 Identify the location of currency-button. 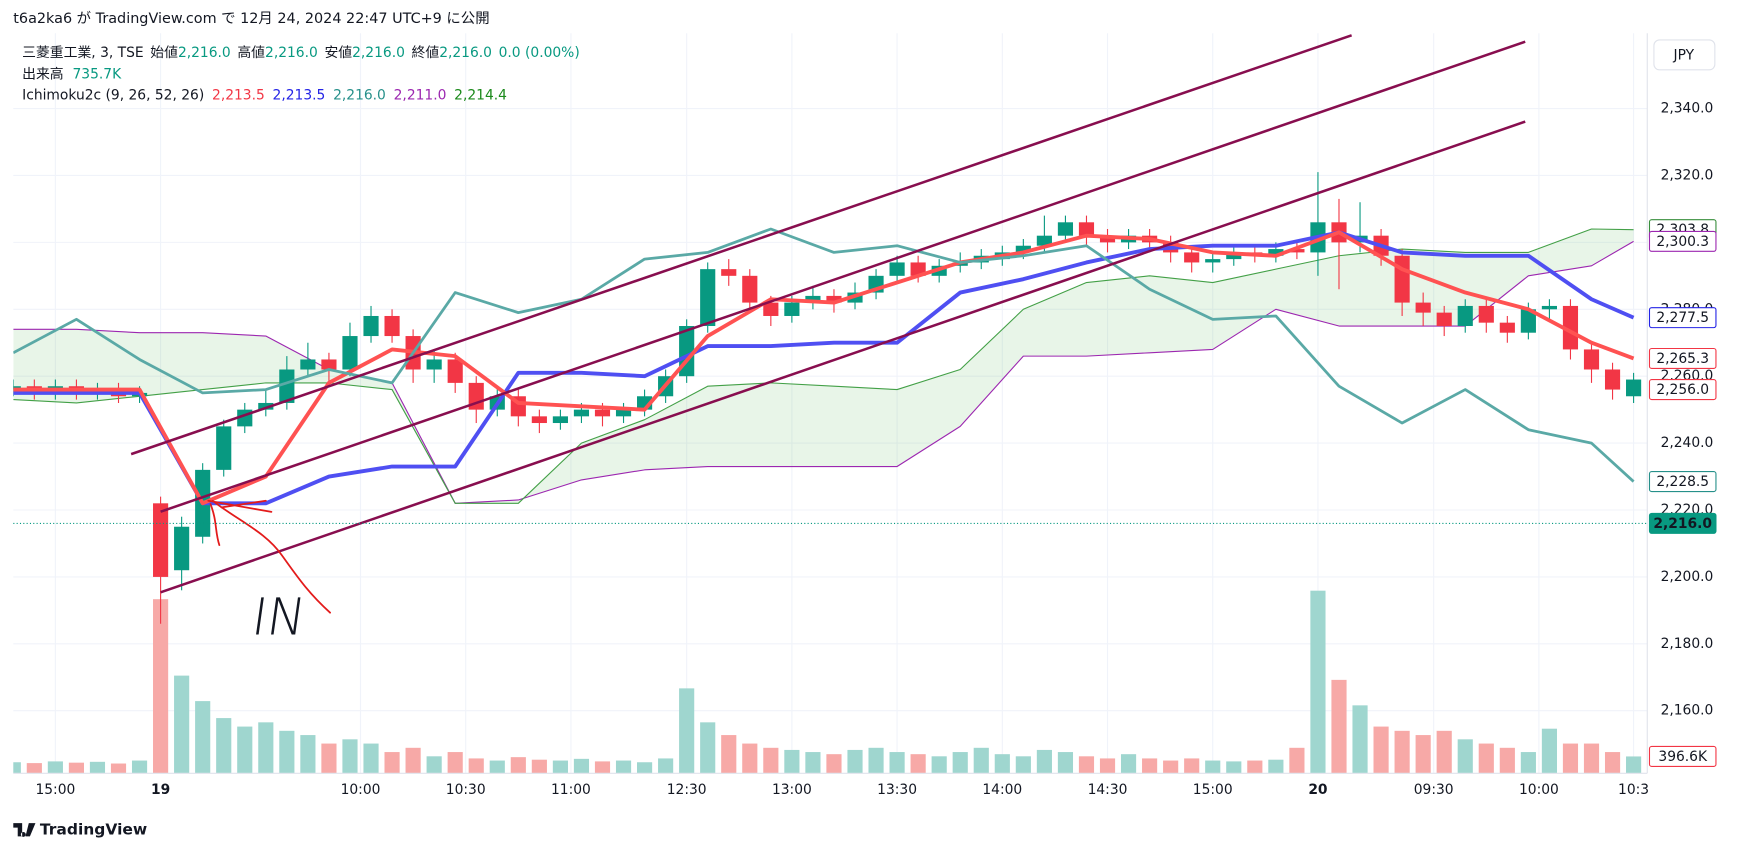
(1684, 55).